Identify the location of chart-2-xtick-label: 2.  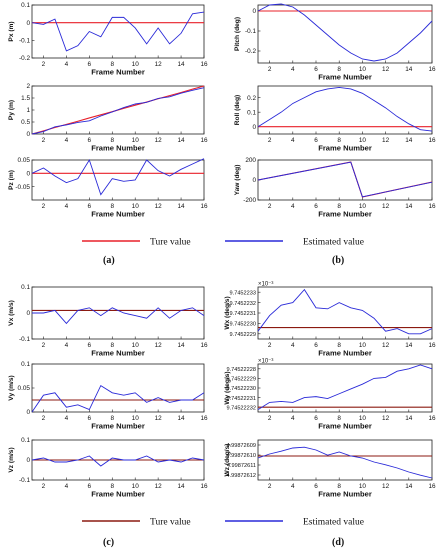
(44, 140).